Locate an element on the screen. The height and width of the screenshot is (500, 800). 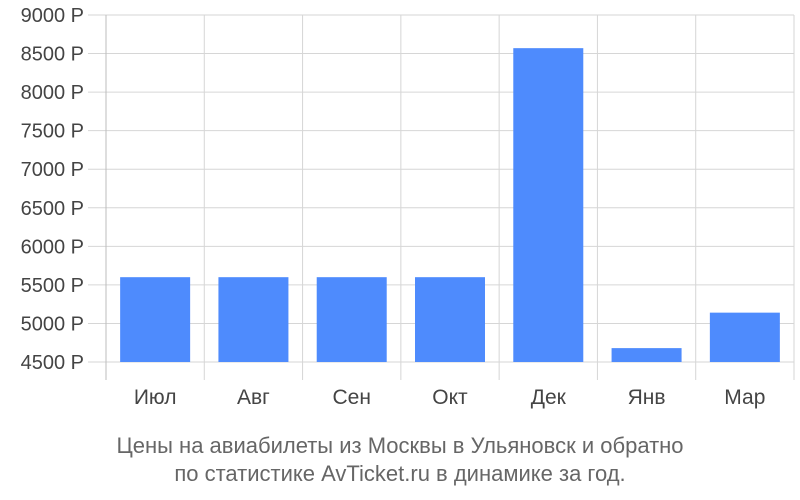
y-tick-label: 6500 Р is located at coordinates (52, 209).